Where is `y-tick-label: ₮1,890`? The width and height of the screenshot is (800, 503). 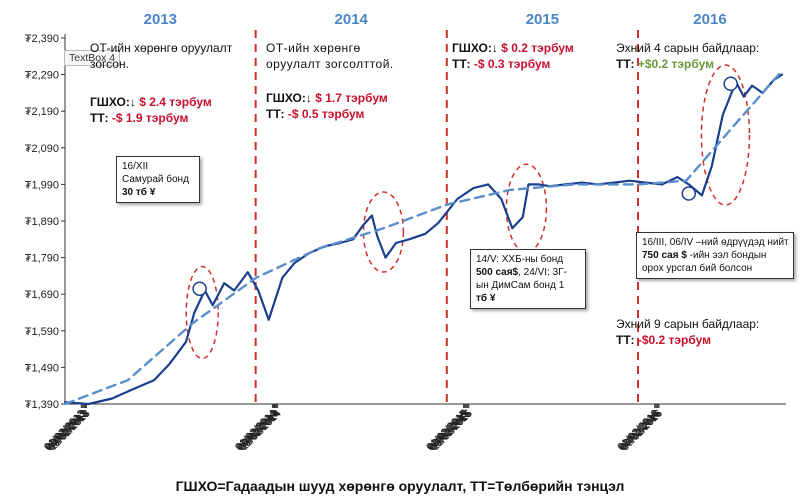 y-tick-label: ₮1,890 is located at coordinates (42, 222).